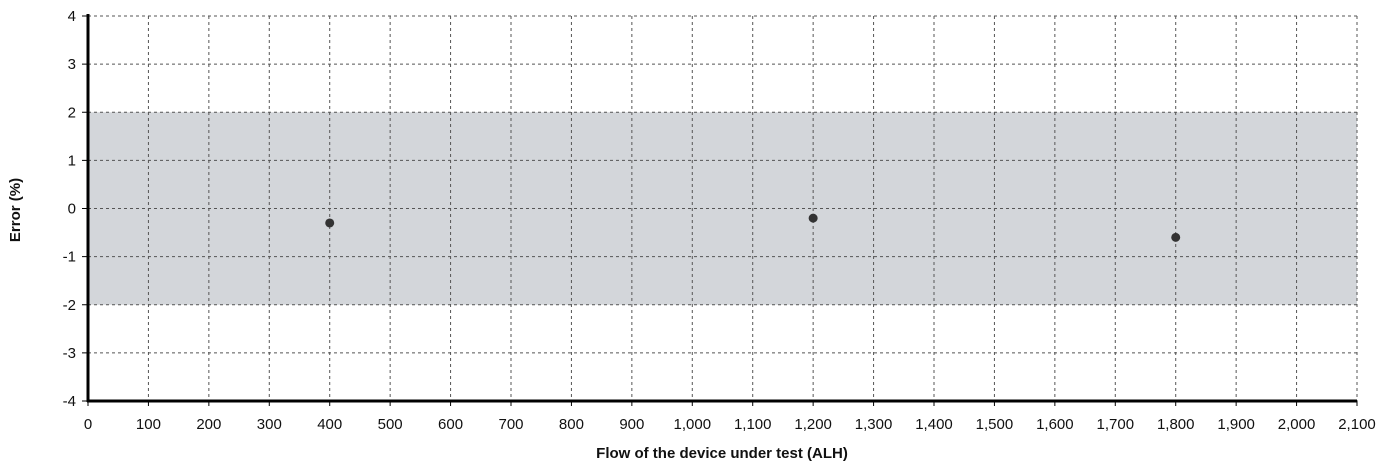  Describe the element at coordinates (269, 424) in the screenshot. I see `x-tick-label: 300` at that location.